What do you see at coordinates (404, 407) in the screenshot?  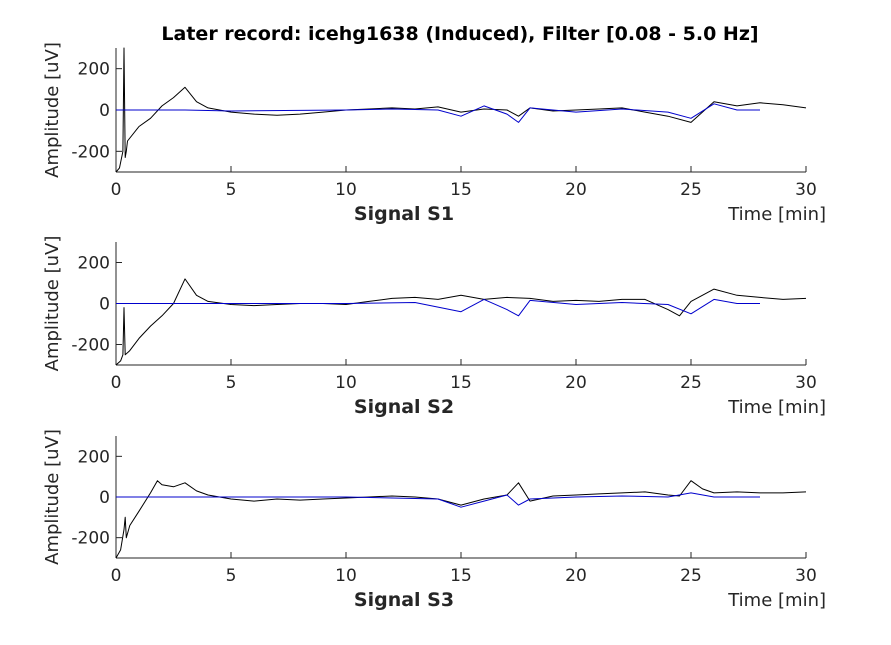 I see `panel-subtitle: Signal S2` at bounding box center [404, 407].